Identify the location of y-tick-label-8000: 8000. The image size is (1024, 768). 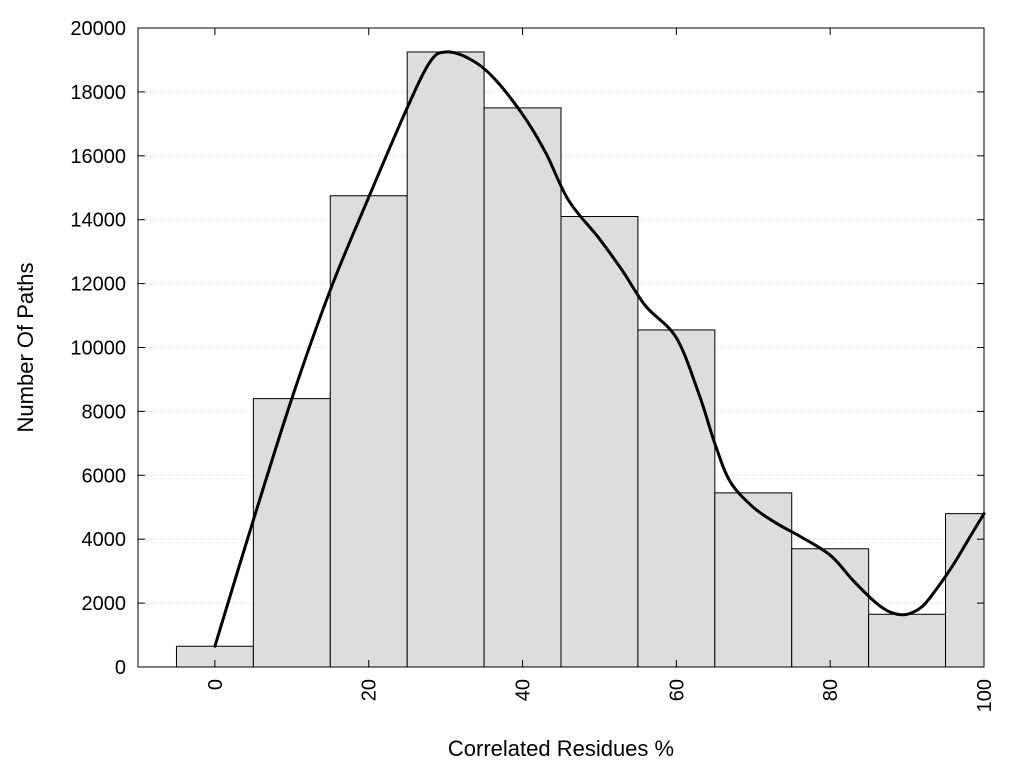
(104, 412).